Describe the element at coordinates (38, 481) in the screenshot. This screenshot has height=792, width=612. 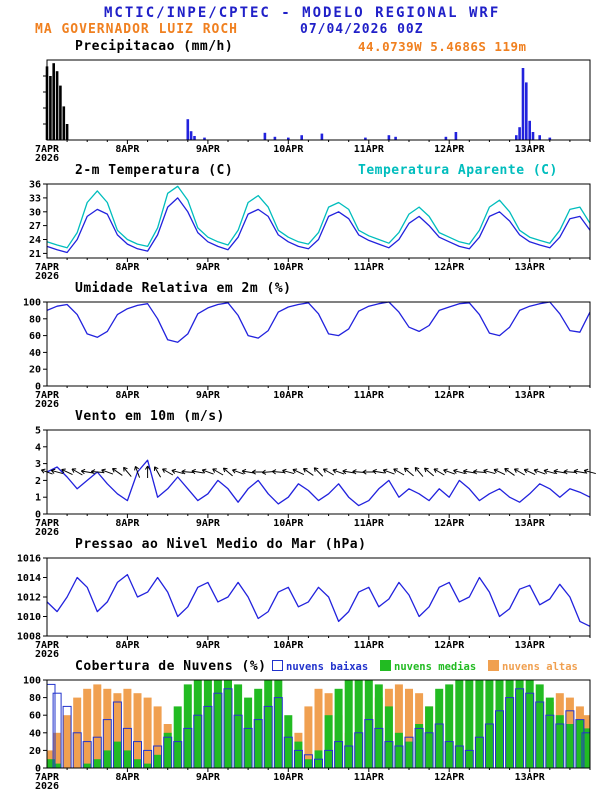
I see `y-tick-label: 2` at that location.